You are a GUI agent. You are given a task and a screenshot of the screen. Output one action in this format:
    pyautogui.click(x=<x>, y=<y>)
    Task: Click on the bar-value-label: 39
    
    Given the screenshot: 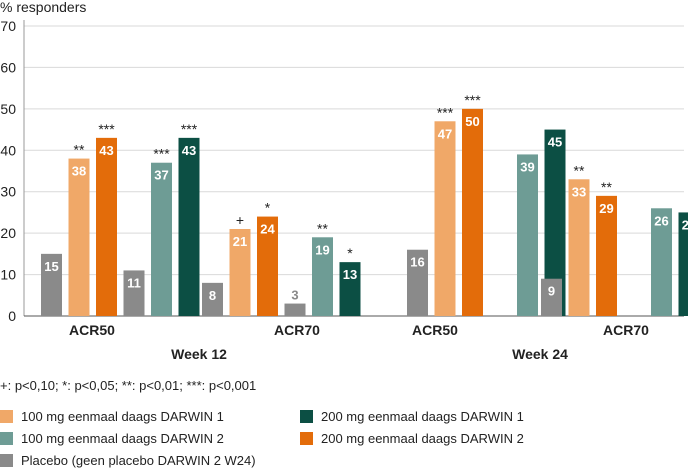 What is the action you would take?
    pyautogui.click(x=527, y=166)
    